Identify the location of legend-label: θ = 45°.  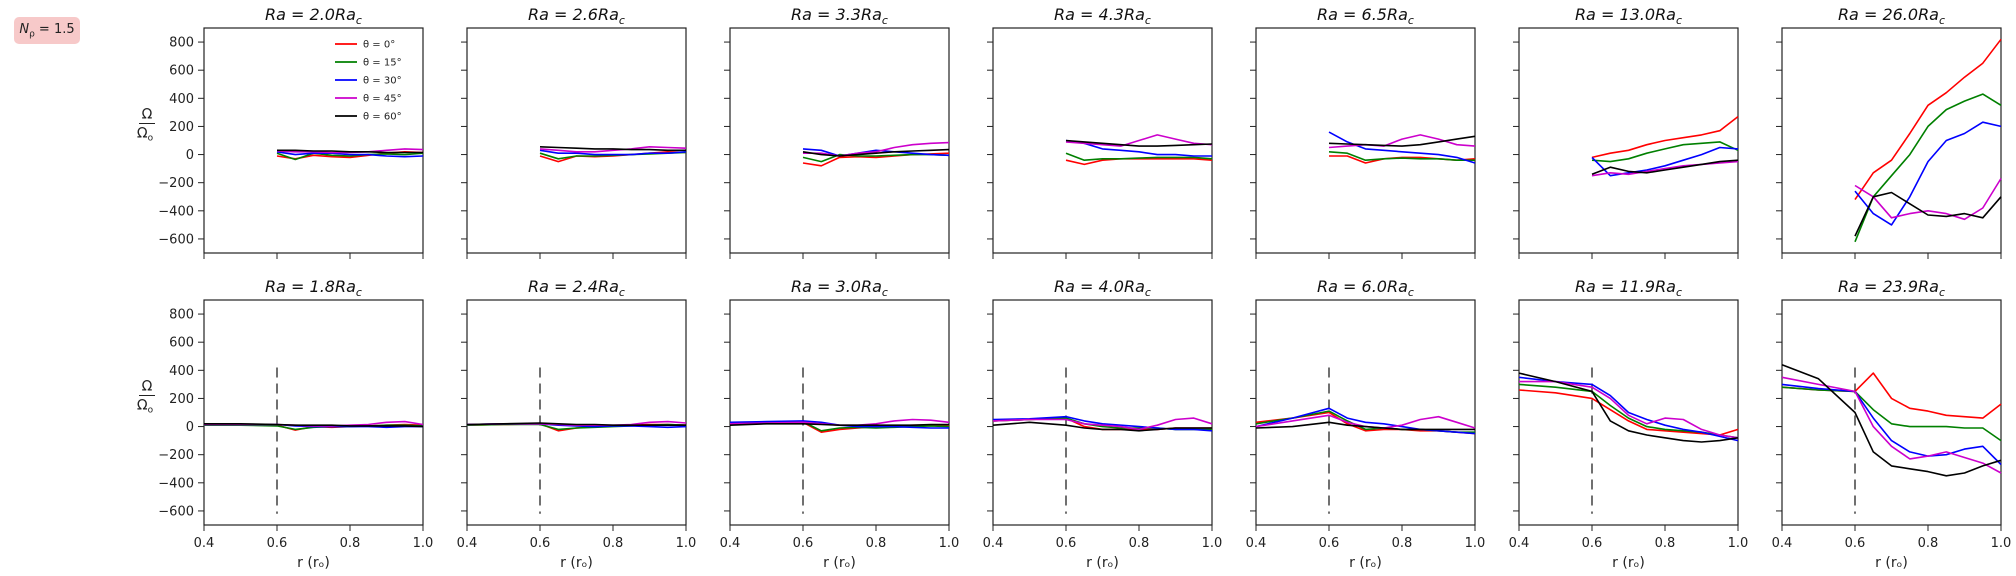
(382, 99).